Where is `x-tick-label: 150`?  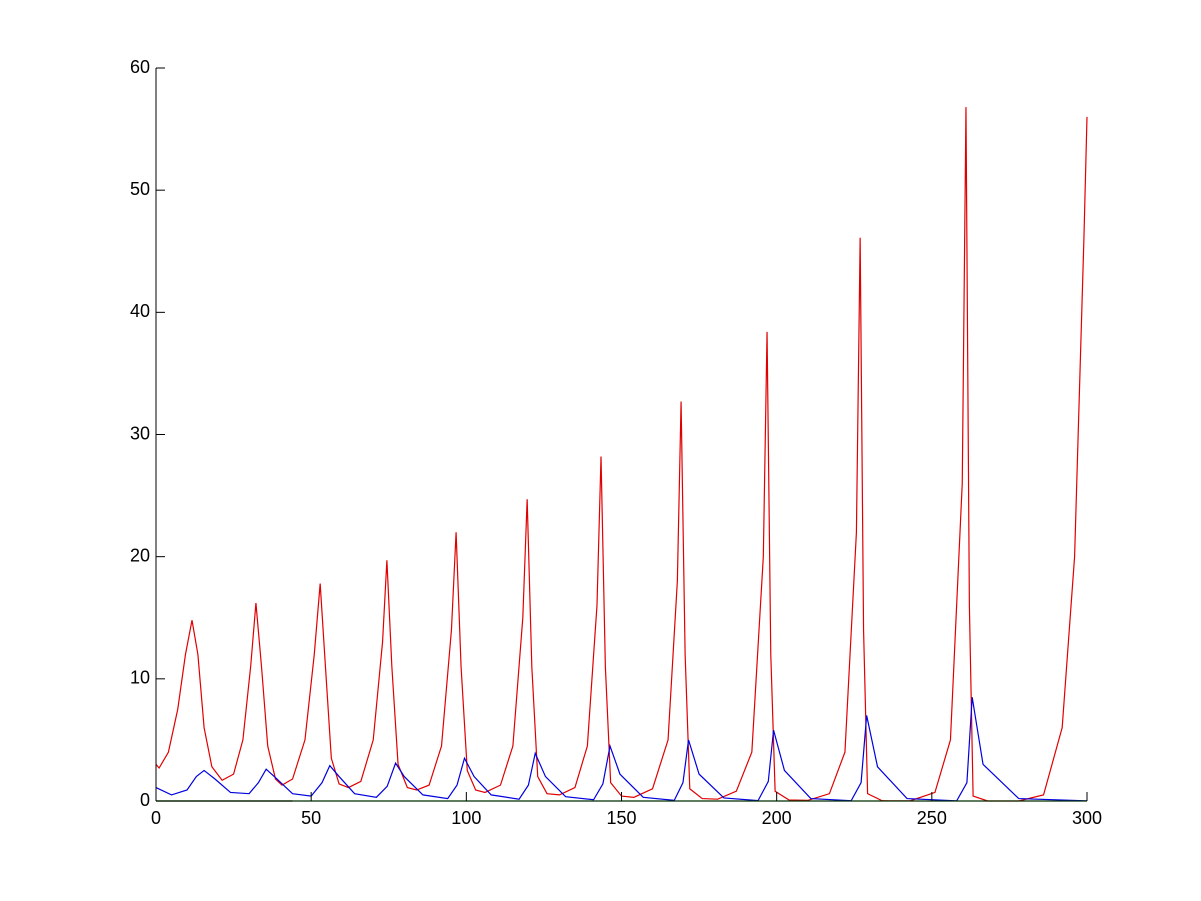
x-tick-label: 150 is located at coordinates (621, 818).